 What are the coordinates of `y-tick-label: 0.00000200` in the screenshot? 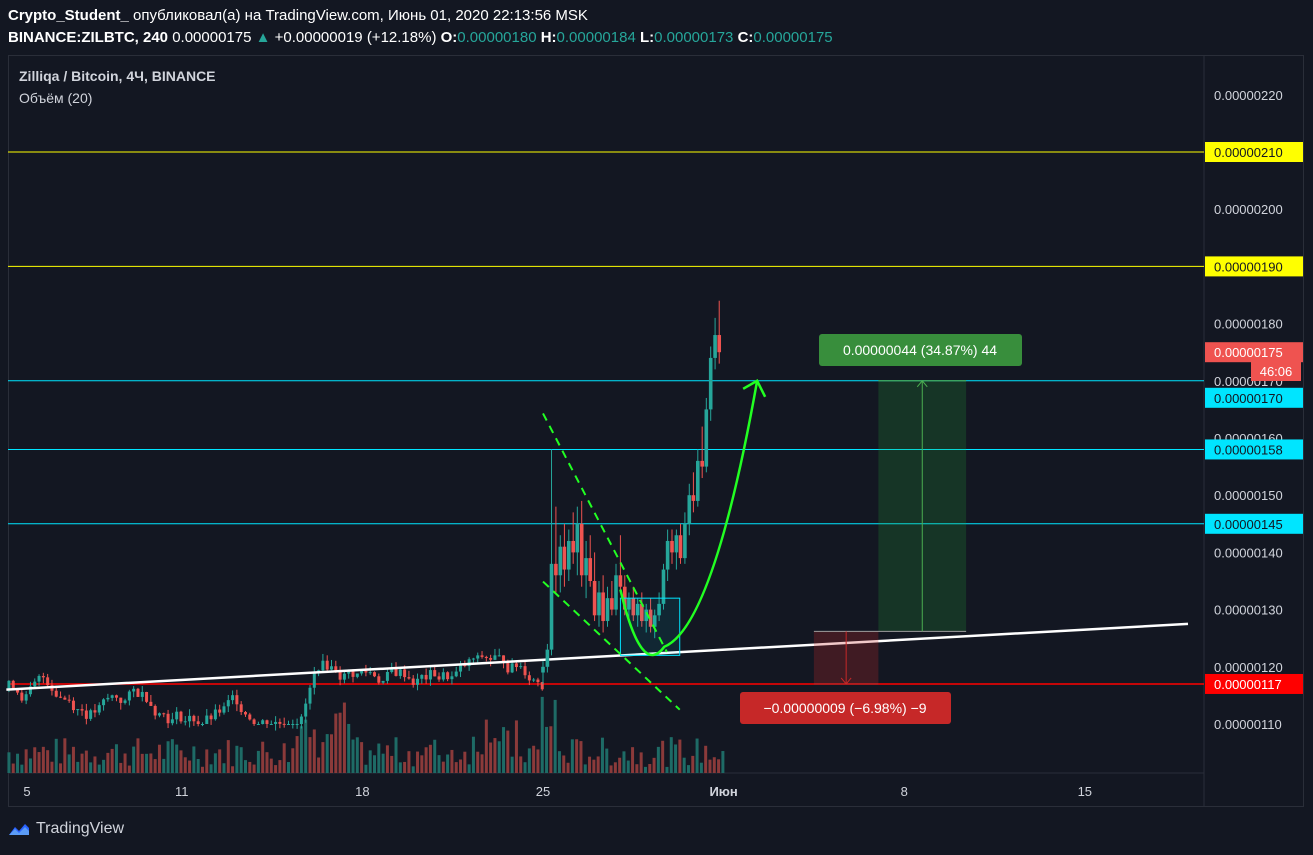 It's located at (1248, 209).